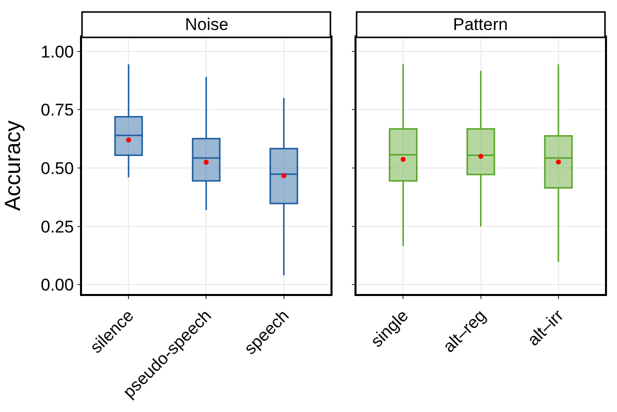  What do you see at coordinates (57, 226) in the screenshot?
I see `y-tick-label: 0.25` at bounding box center [57, 226].